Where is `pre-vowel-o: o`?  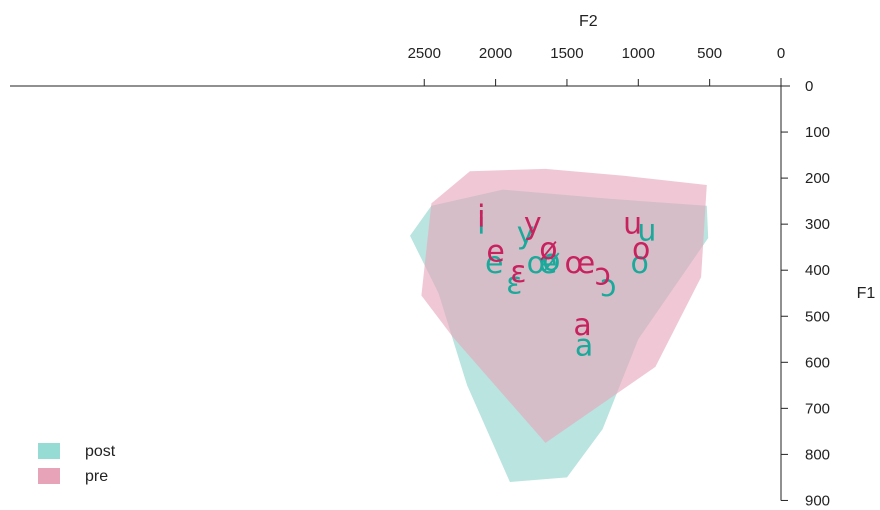
pre-vowel-o: o is located at coordinates (641, 249).